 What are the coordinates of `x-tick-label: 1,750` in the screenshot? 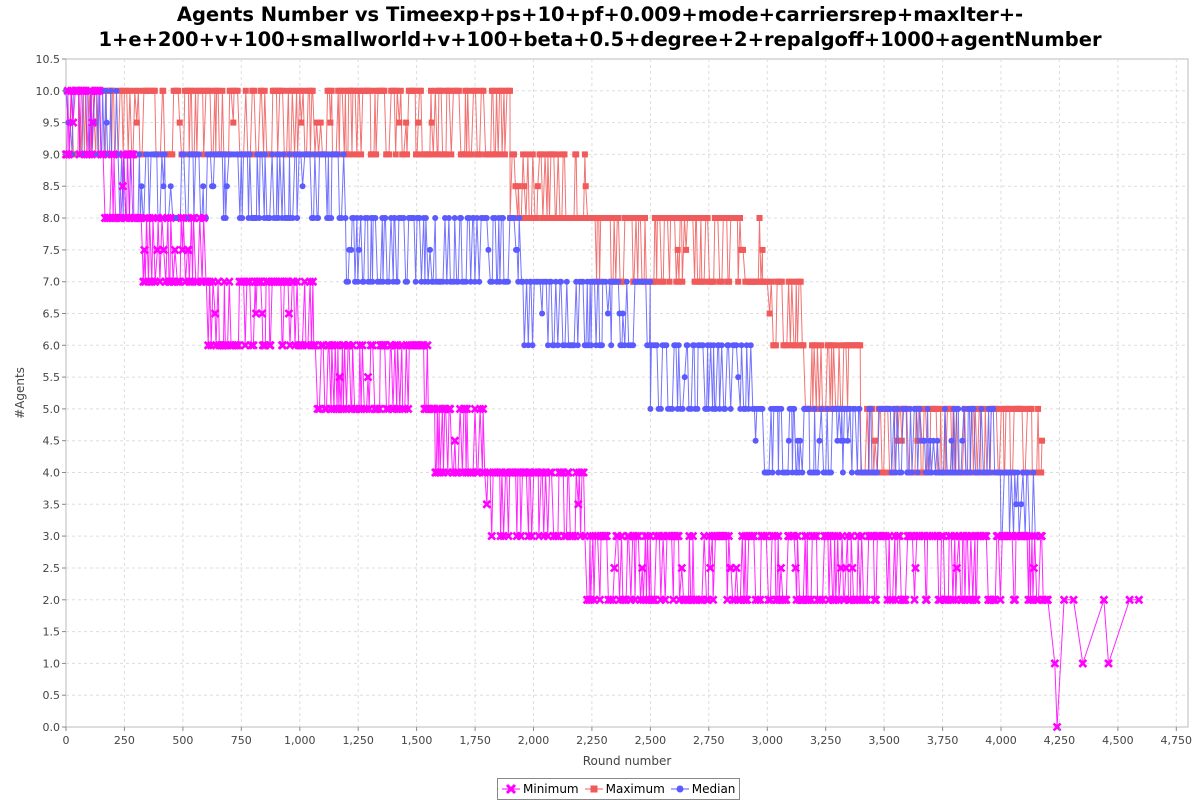 It's located at (475, 740).